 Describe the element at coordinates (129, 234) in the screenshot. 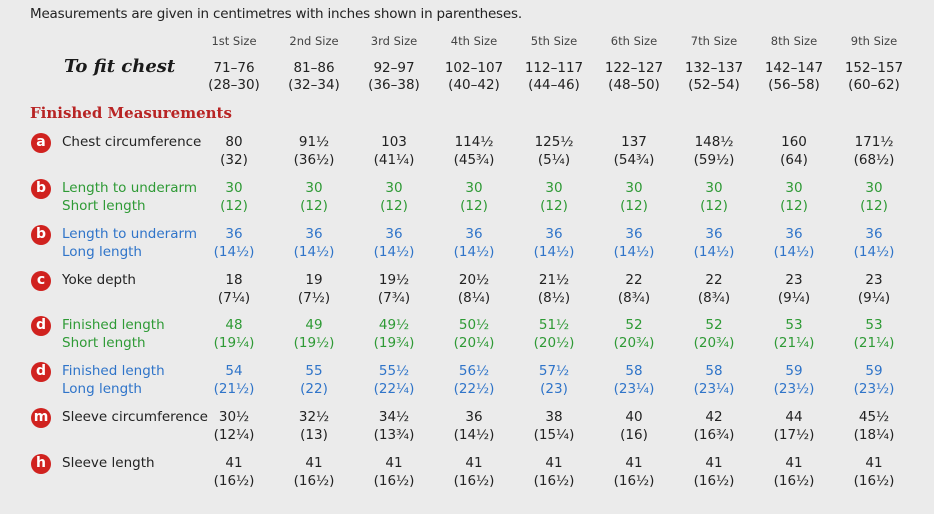

I see `row-label-primary: Length to underarm` at that location.